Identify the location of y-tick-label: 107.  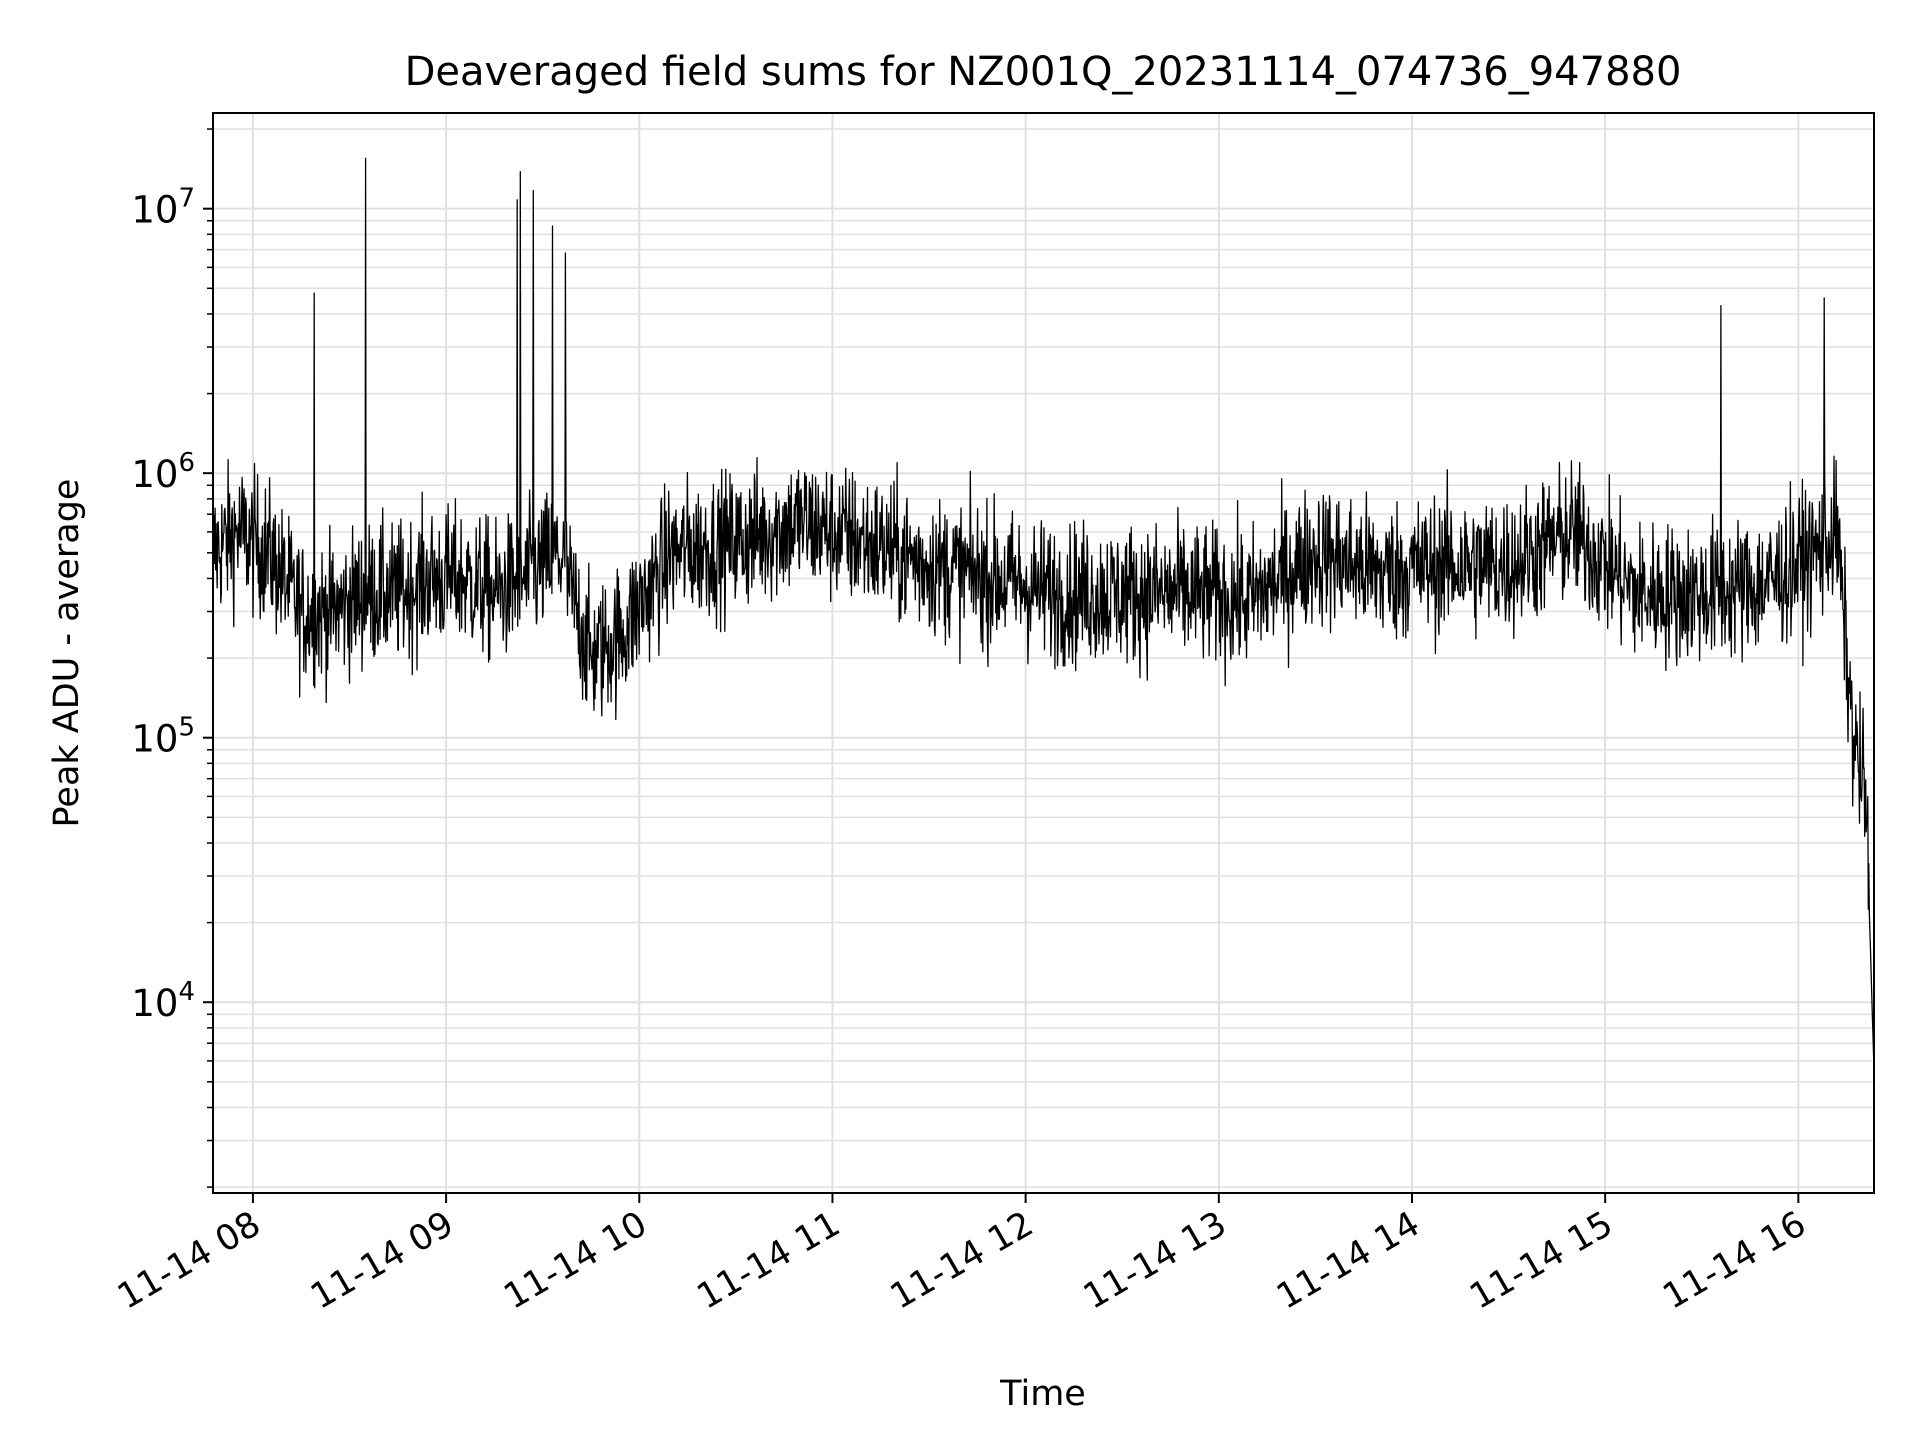
(163, 208).